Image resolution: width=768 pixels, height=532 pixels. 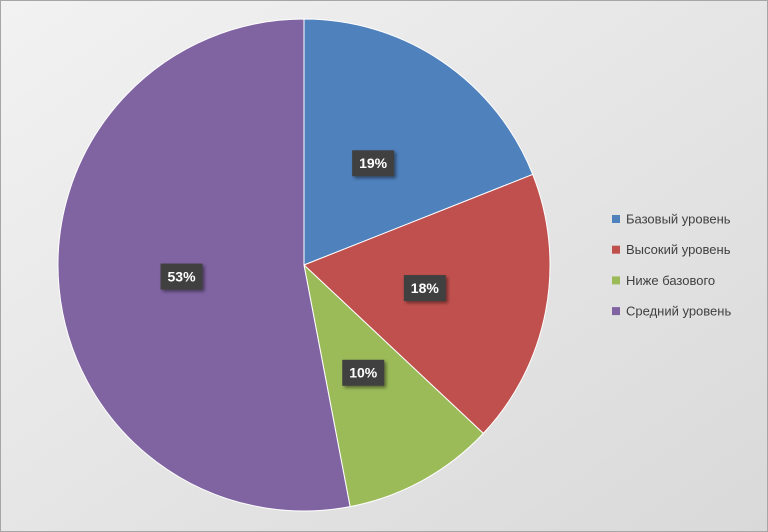 I want to click on data-label: 19%, so click(x=373, y=163).